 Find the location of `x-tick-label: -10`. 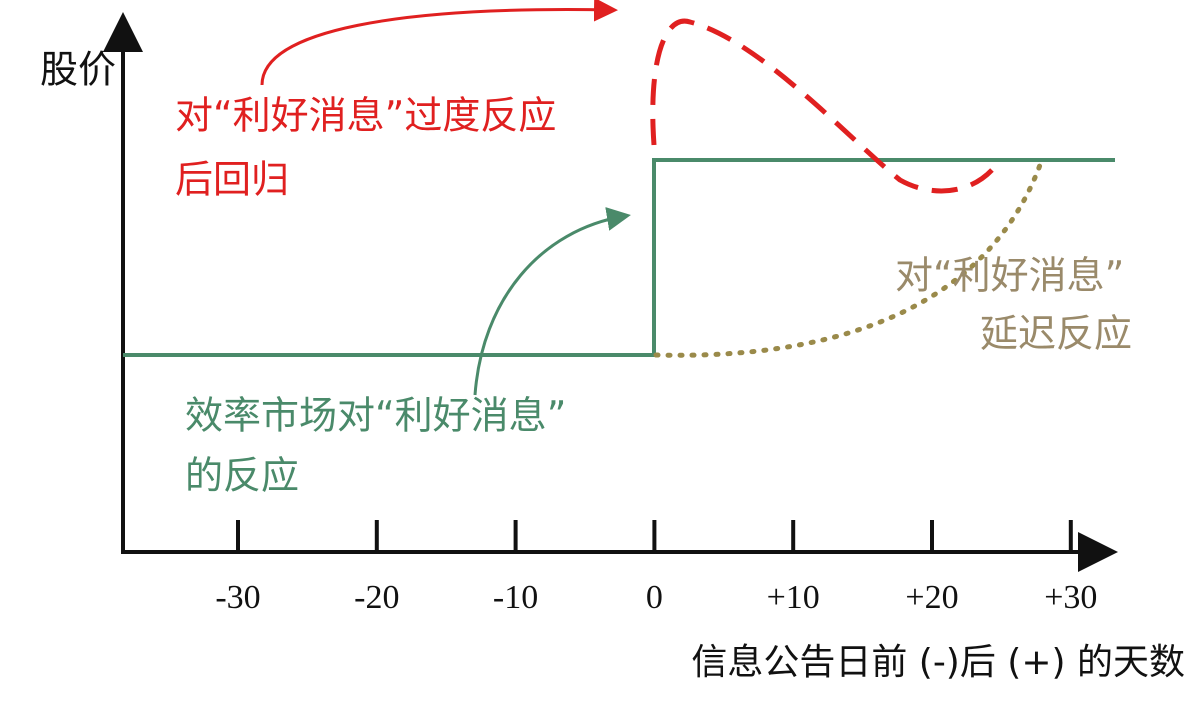

x-tick-label: -10 is located at coordinates (515, 597).